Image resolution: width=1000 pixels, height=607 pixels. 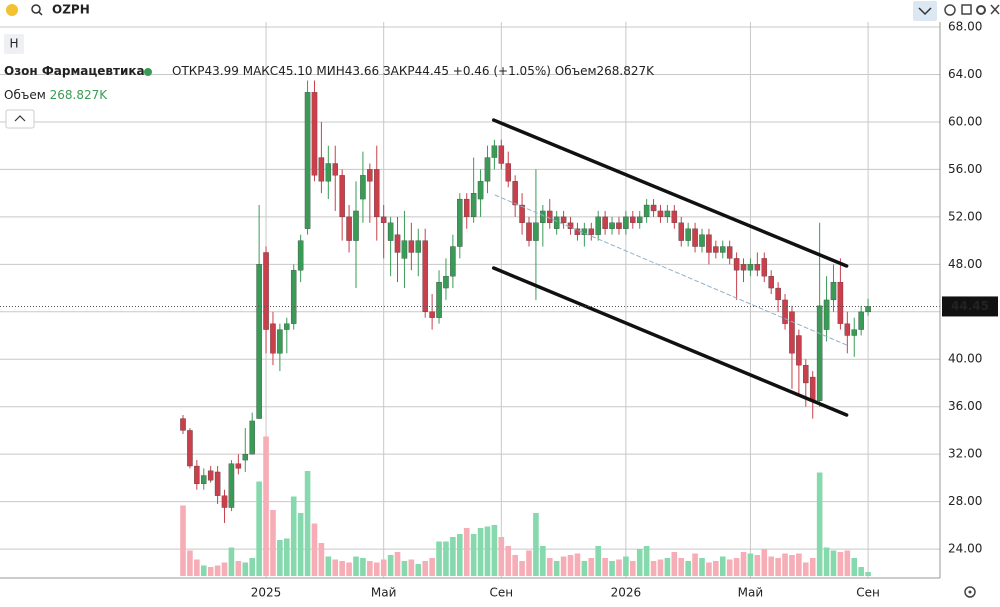 I want to click on collapse-button, so click(x=20, y=119).